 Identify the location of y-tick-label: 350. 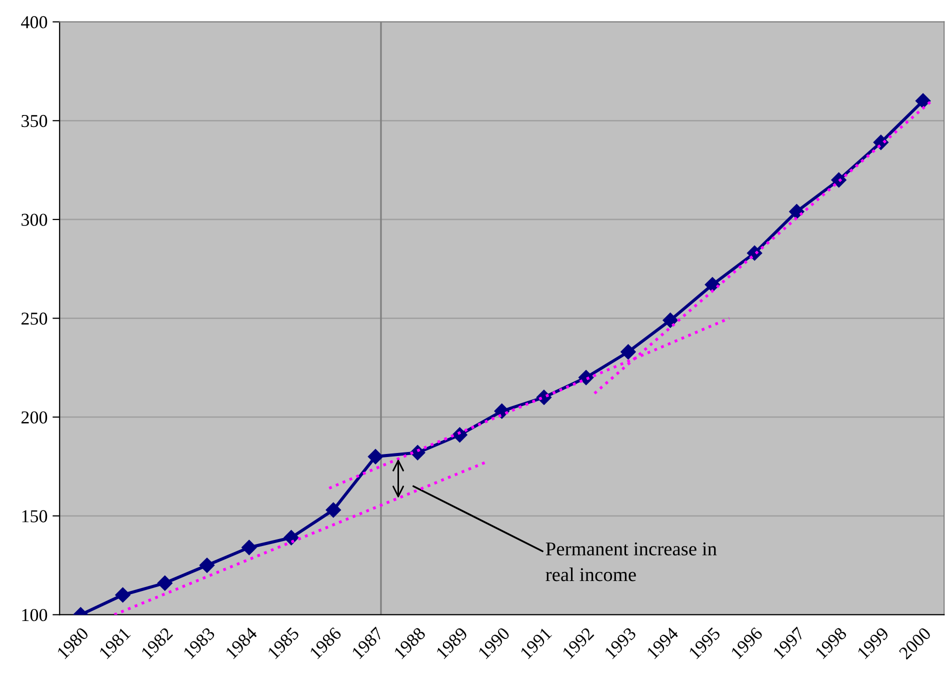
(35, 121).